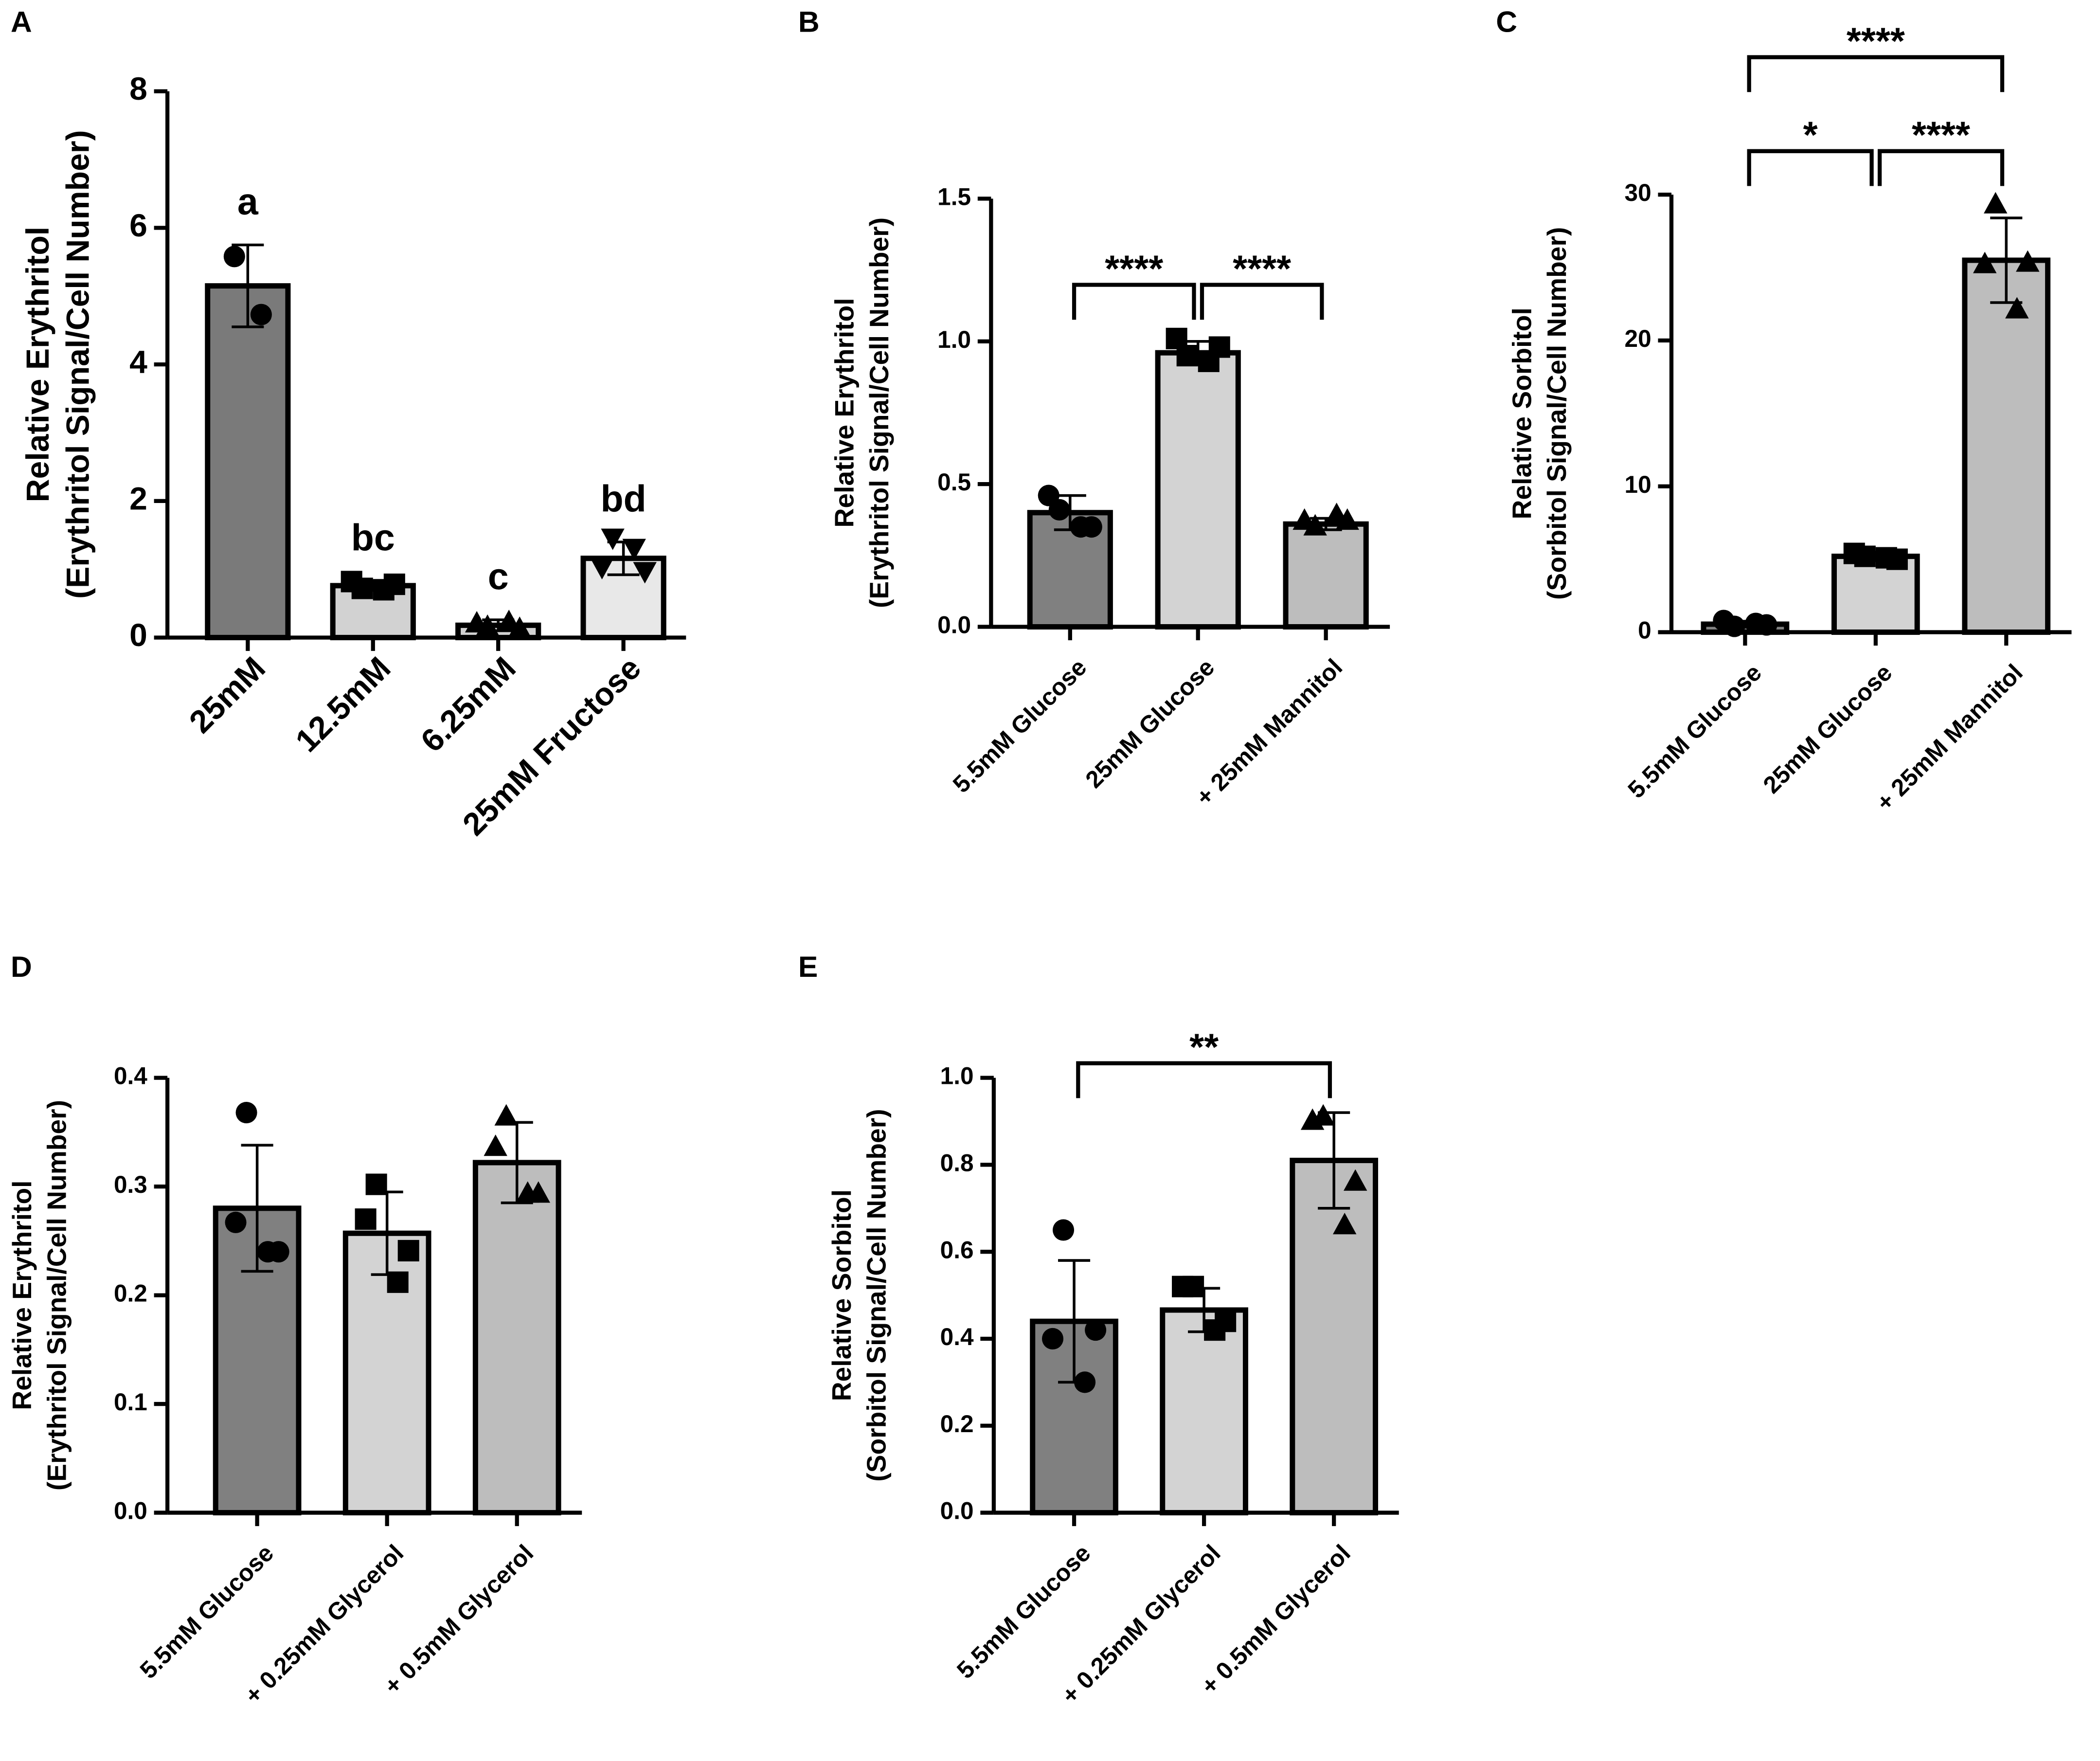  What do you see at coordinates (957, 1162) in the screenshot?
I see `y-tick-label: 0.8` at bounding box center [957, 1162].